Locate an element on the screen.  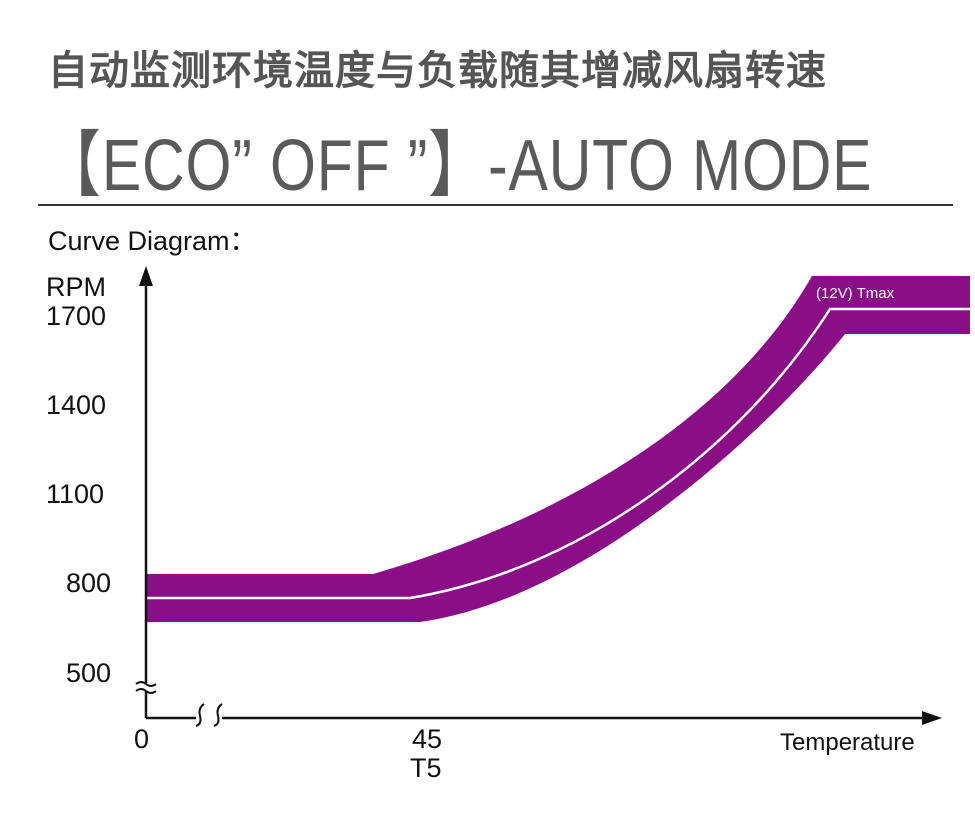
x-axis-break-icon is located at coordinates (209, 715).